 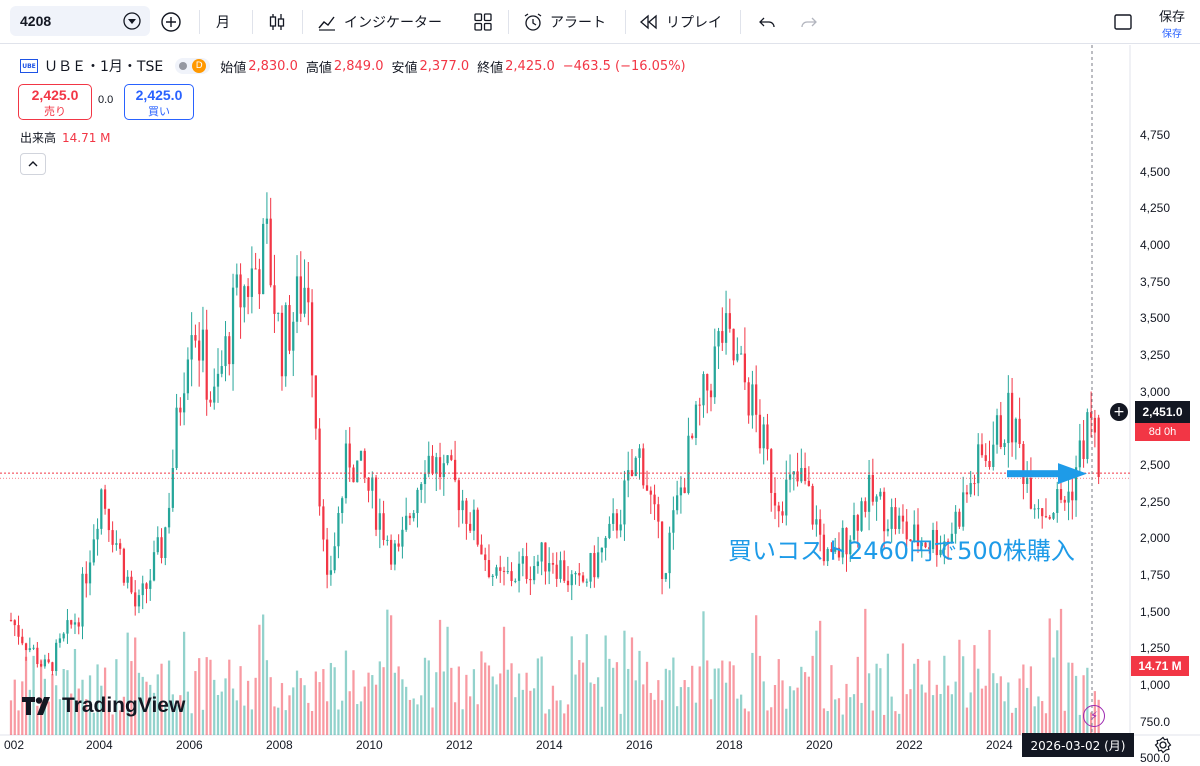 I want to click on add-symbol-button, so click(x=171, y=22).